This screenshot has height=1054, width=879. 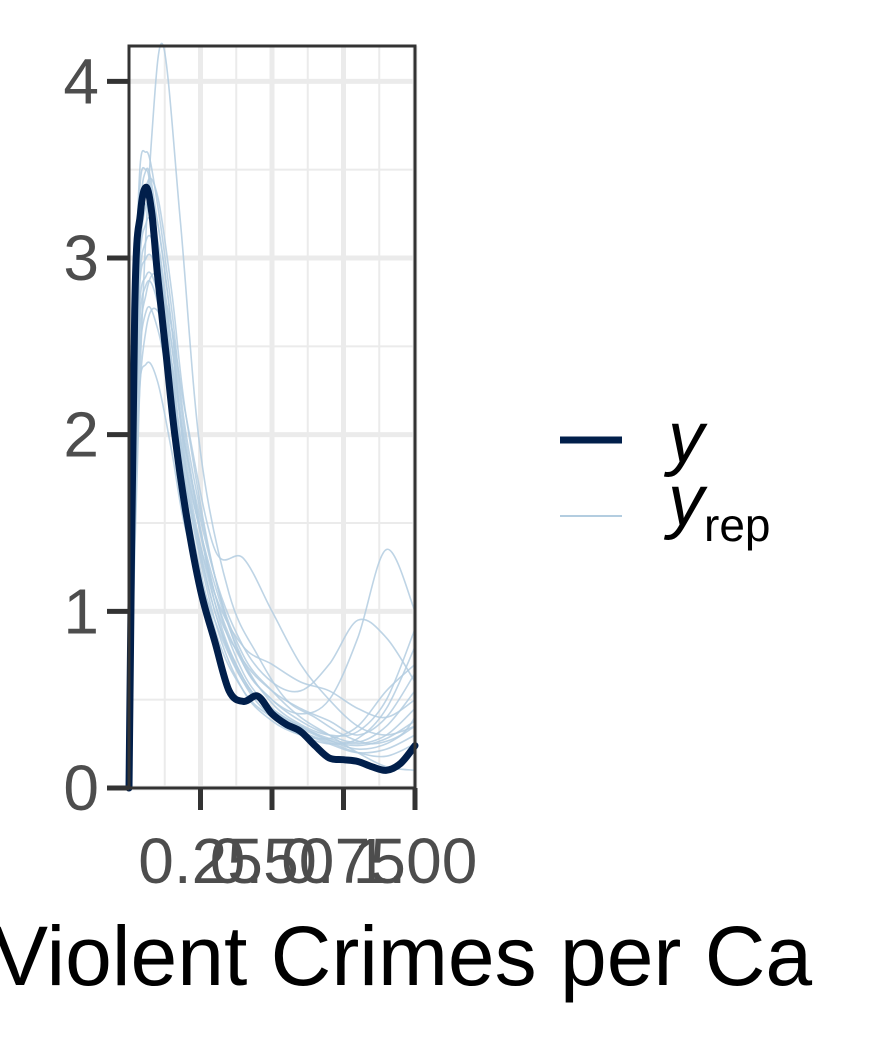 I want to click on y-axis: 0 1 2 3 4, so click(x=96, y=434).